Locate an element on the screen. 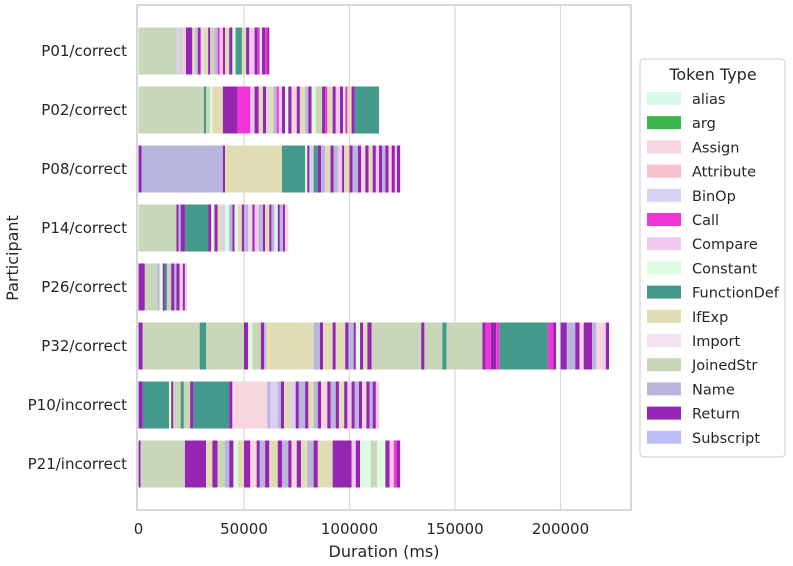 This screenshot has width=793, height=566. legend-label: alias is located at coordinates (708, 100).